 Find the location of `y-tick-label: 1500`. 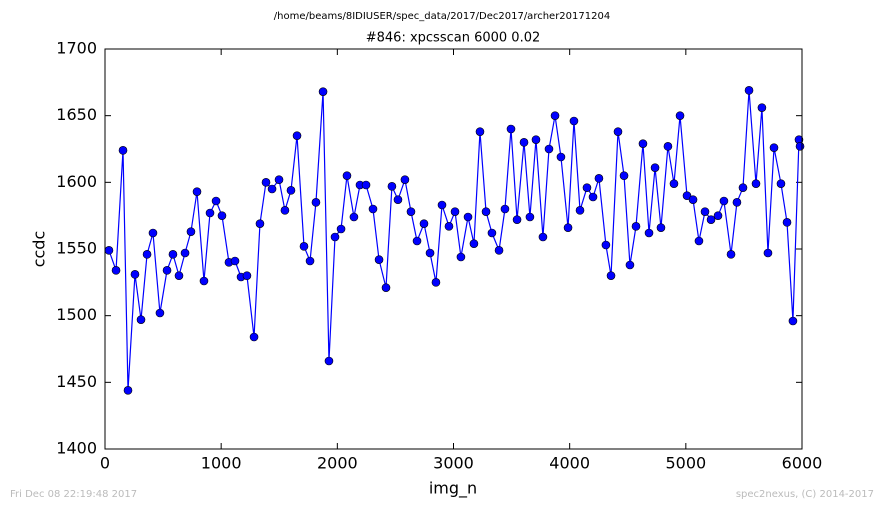

y-tick-label: 1500 is located at coordinates (76, 314).